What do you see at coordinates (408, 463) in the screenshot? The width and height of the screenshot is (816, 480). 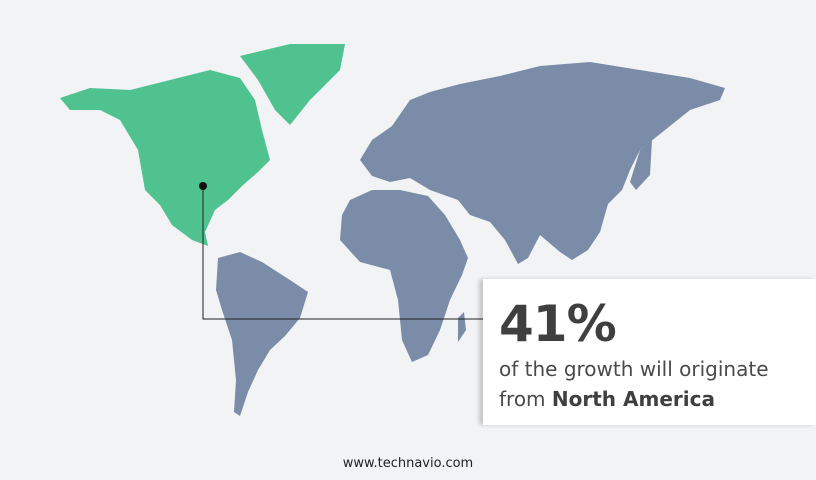 I see `footer-url: www.technavio.com` at bounding box center [408, 463].